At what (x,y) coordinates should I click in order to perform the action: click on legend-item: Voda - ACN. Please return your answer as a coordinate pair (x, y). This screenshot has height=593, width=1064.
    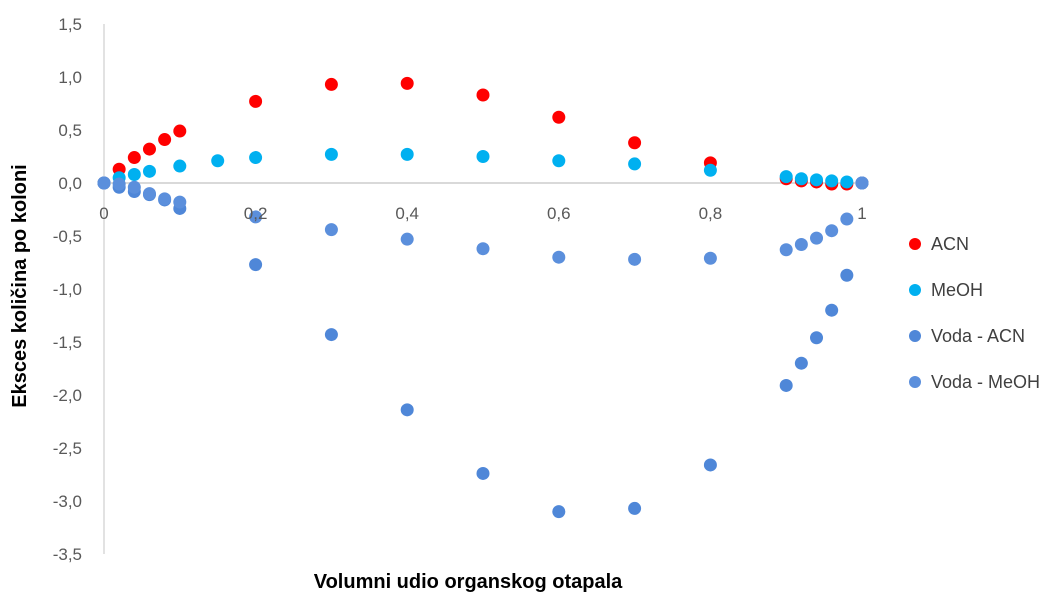
    Looking at the image, I should click on (967, 336).